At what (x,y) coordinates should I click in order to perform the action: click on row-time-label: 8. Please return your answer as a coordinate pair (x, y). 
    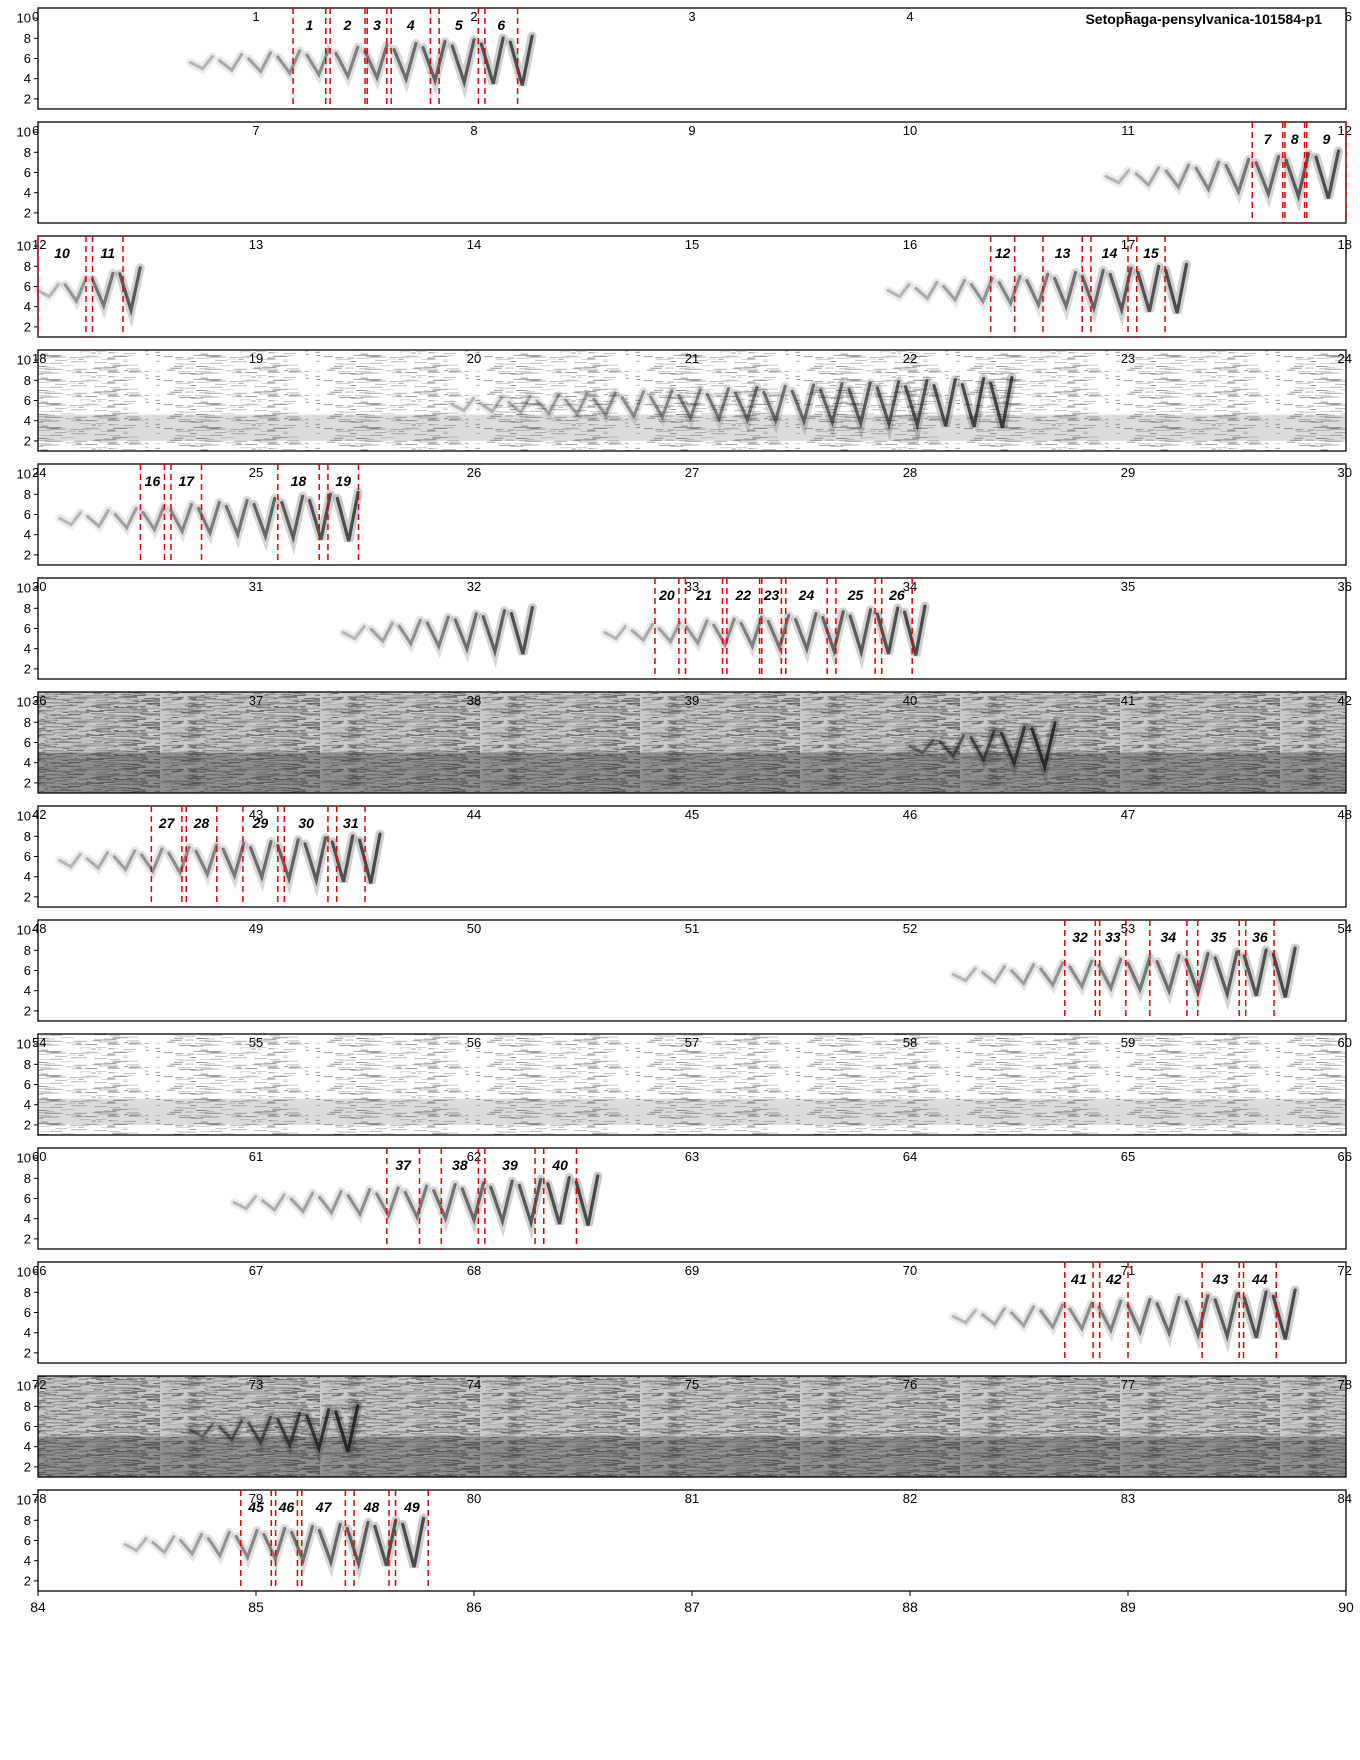
    Looking at the image, I should click on (473, 130).